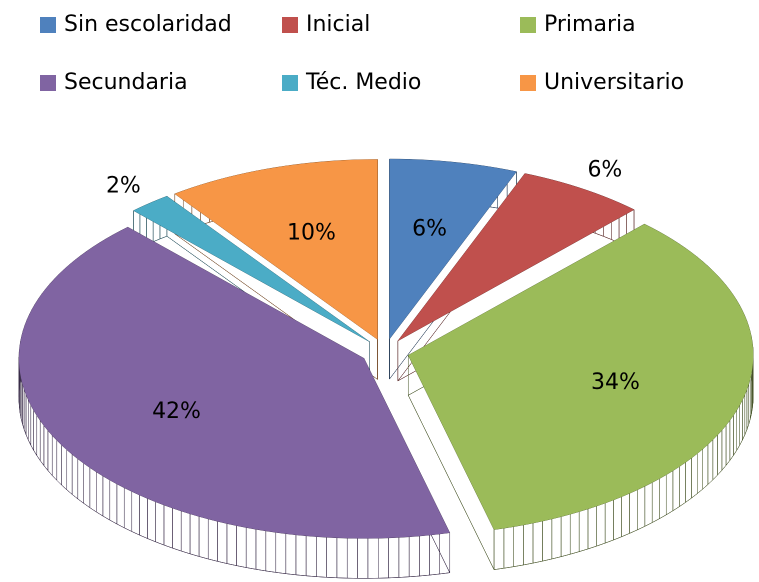 This screenshot has width=759, height=582. I want to click on legend-label: Universitario, so click(614, 82).